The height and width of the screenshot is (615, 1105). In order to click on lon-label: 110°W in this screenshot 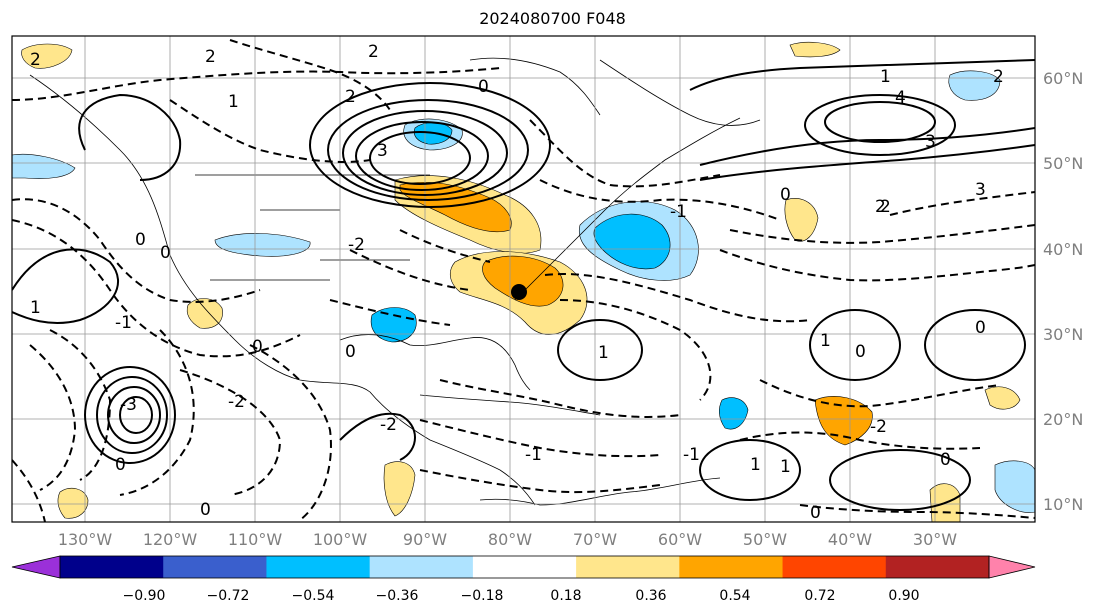, I will do `click(255, 539)`.